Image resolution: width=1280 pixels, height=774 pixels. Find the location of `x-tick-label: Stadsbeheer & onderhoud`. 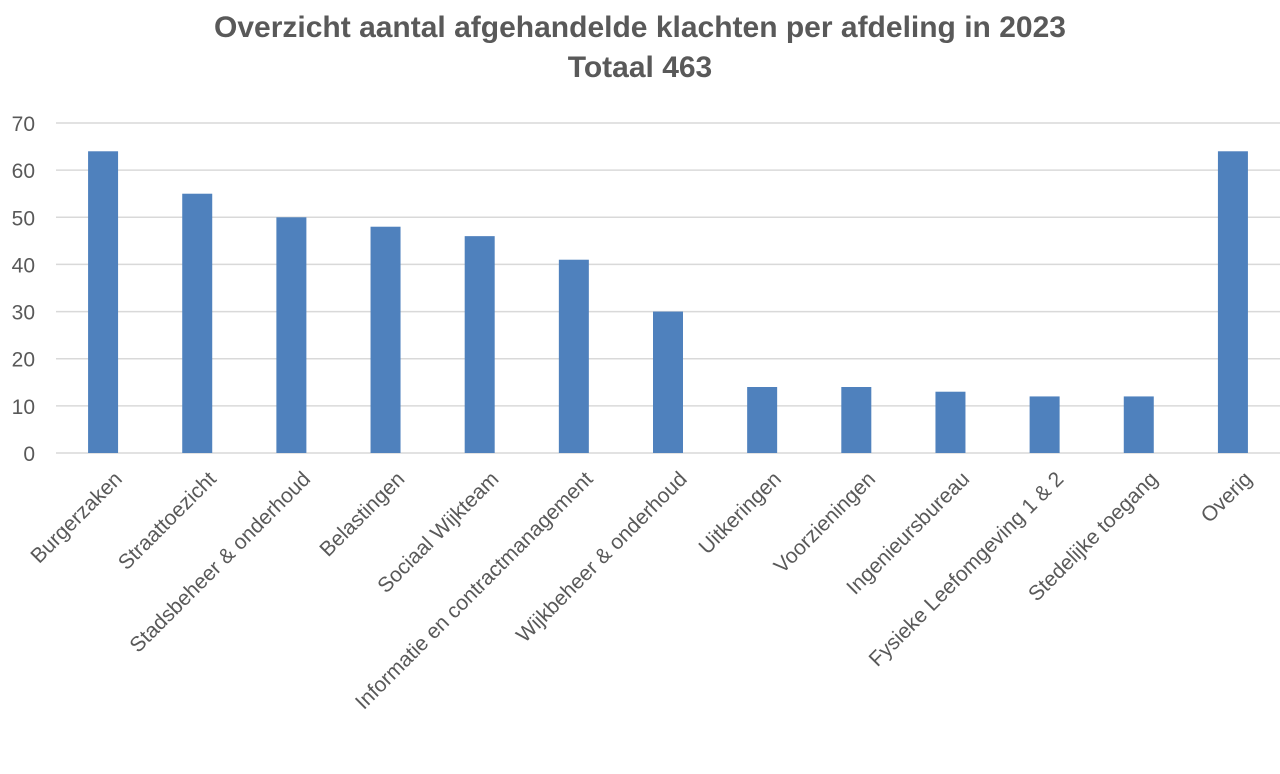

x-tick-label: Stadsbeheer & onderhoud is located at coordinates (220, 562).